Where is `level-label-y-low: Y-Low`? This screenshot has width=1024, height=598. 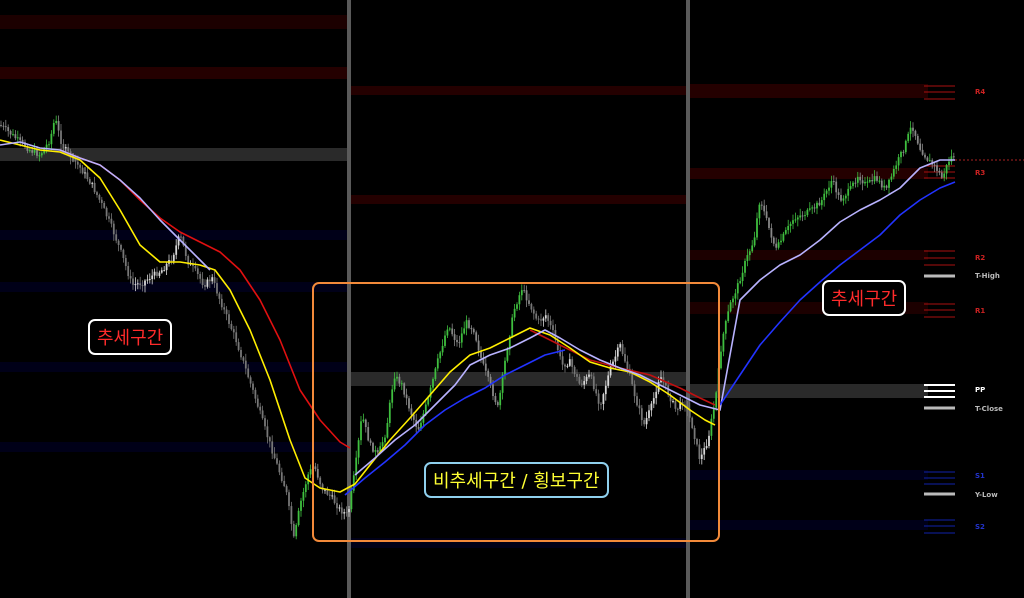 level-label-y-low: Y-Low is located at coordinates (986, 495).